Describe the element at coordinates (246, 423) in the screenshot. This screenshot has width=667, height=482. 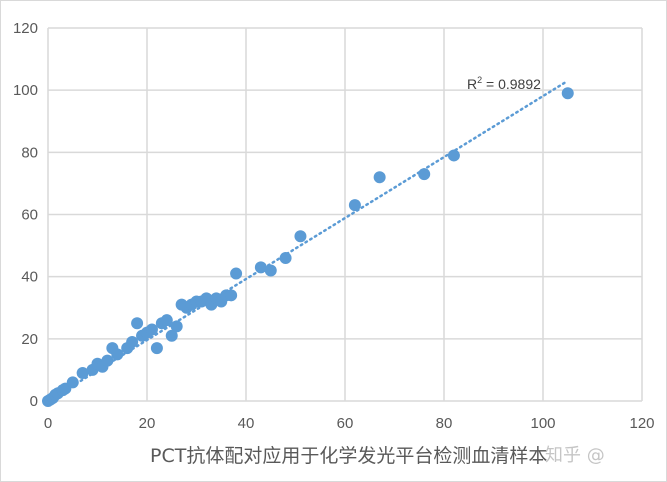
I see `x-tick-label: 40` at that location.